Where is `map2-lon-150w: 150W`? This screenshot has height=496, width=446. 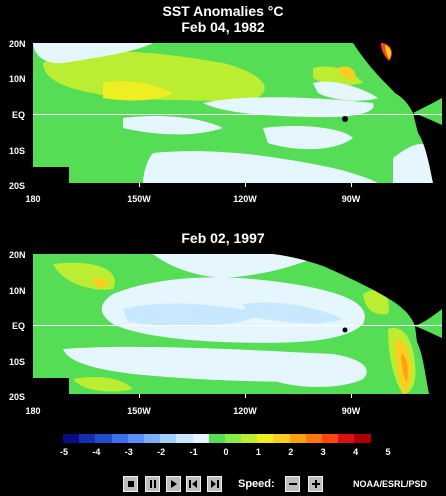
map2-lon-150w: 150W is located at coordinates (139, 411).